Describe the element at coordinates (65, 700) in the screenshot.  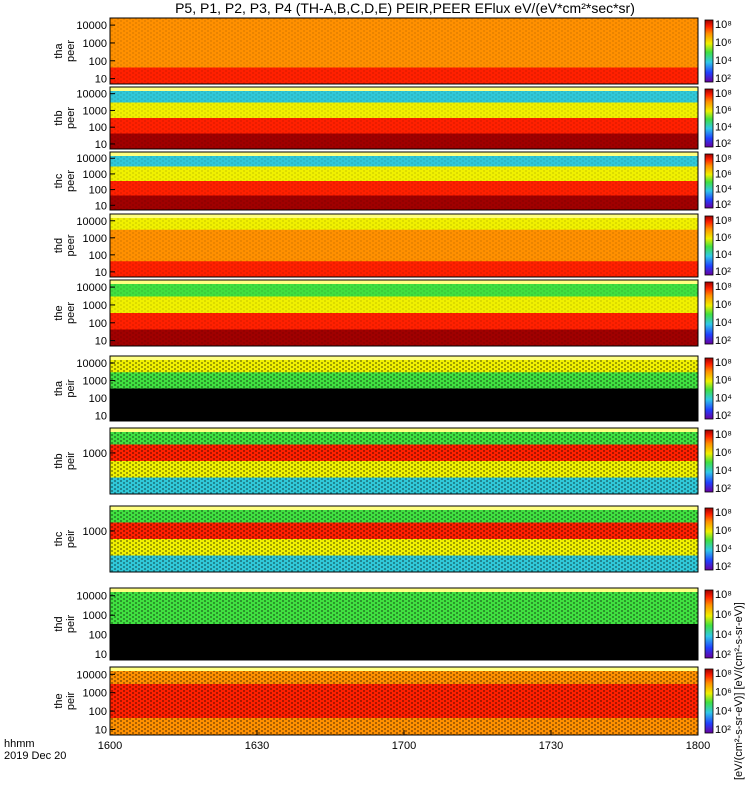
I see `panel-label: thepeir` at that location.